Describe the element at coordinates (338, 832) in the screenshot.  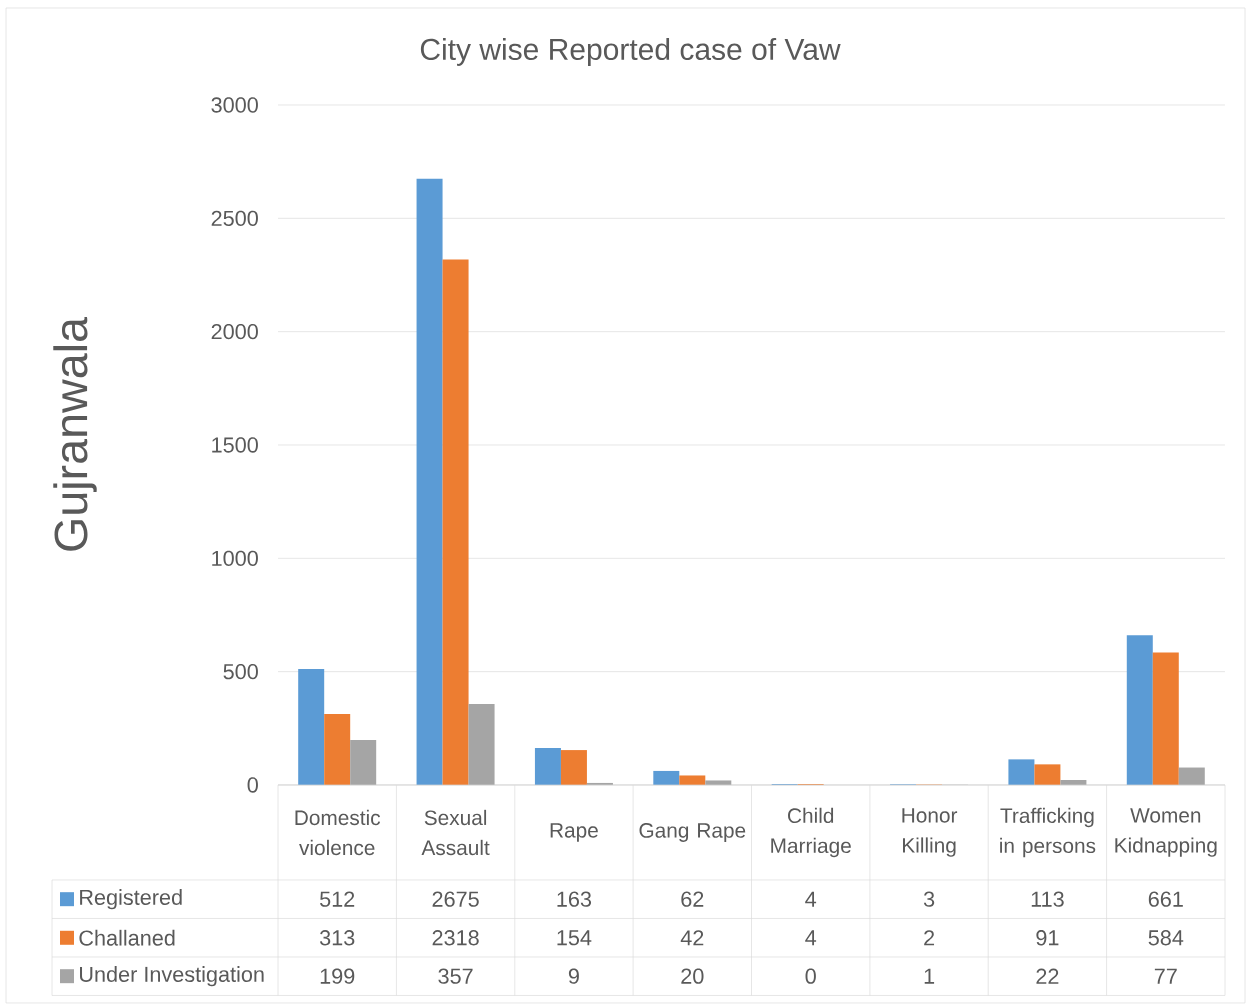
I see `x-tick-label: Domestic violence` at that location.